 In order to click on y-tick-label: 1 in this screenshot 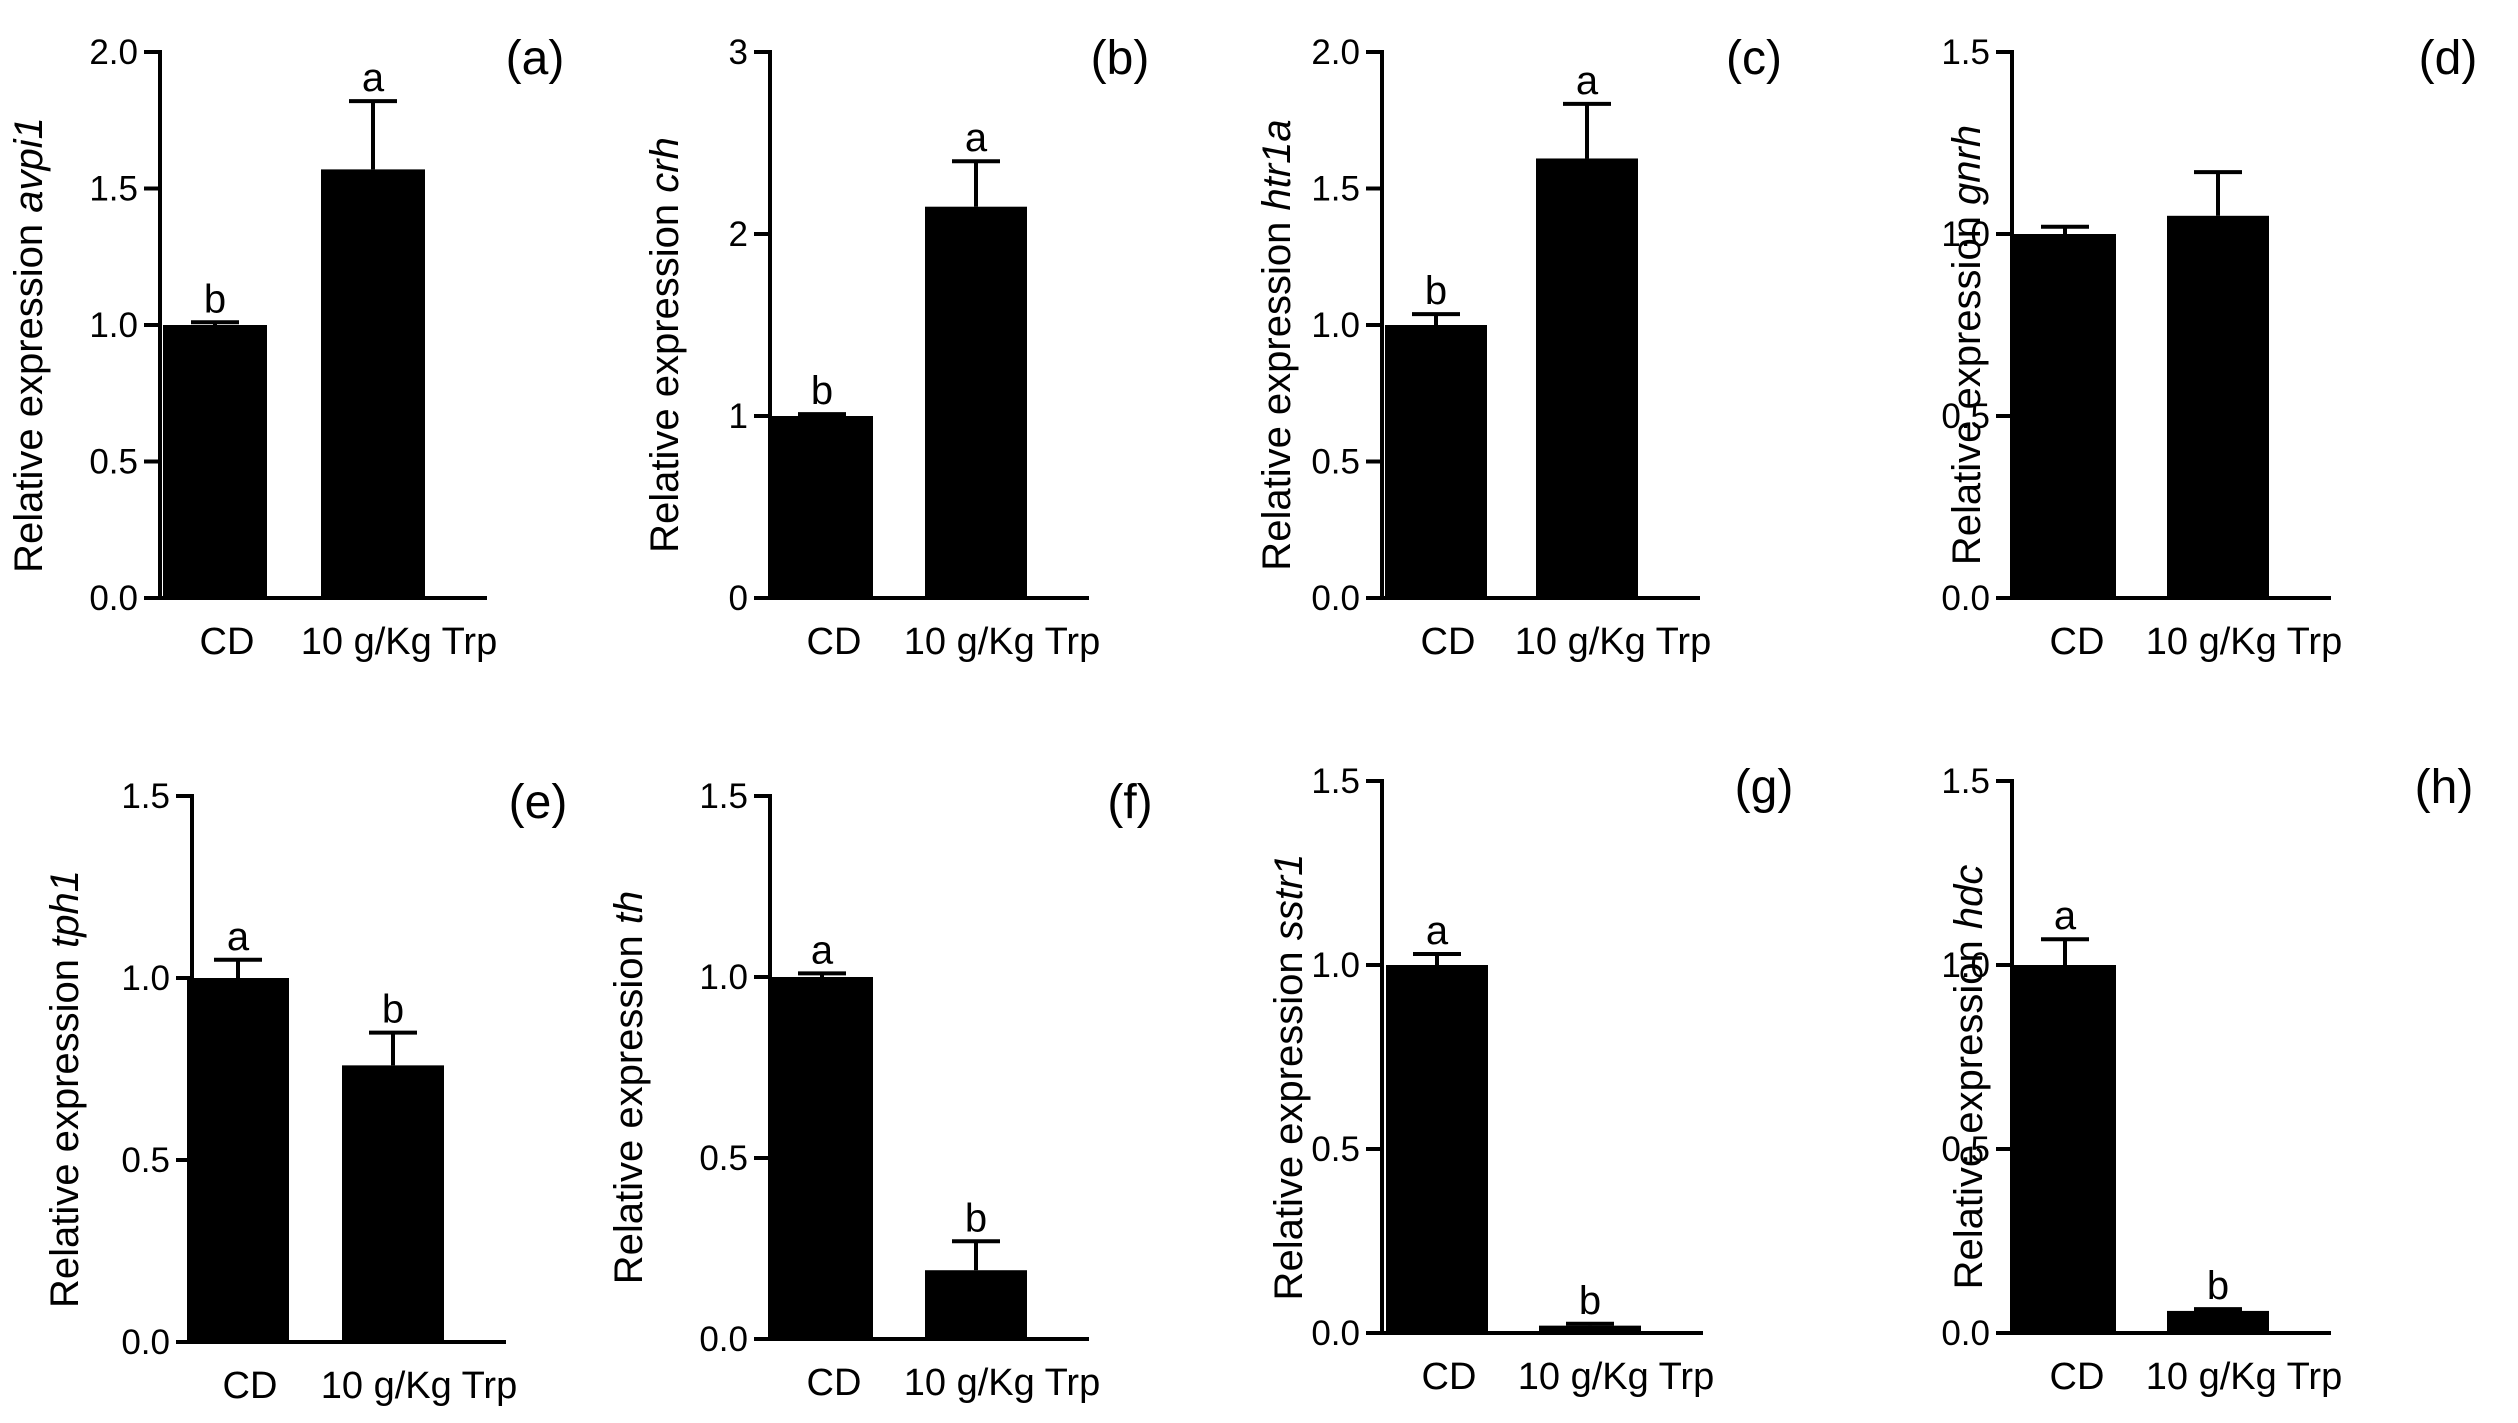, I will do `click(738, 416)`.